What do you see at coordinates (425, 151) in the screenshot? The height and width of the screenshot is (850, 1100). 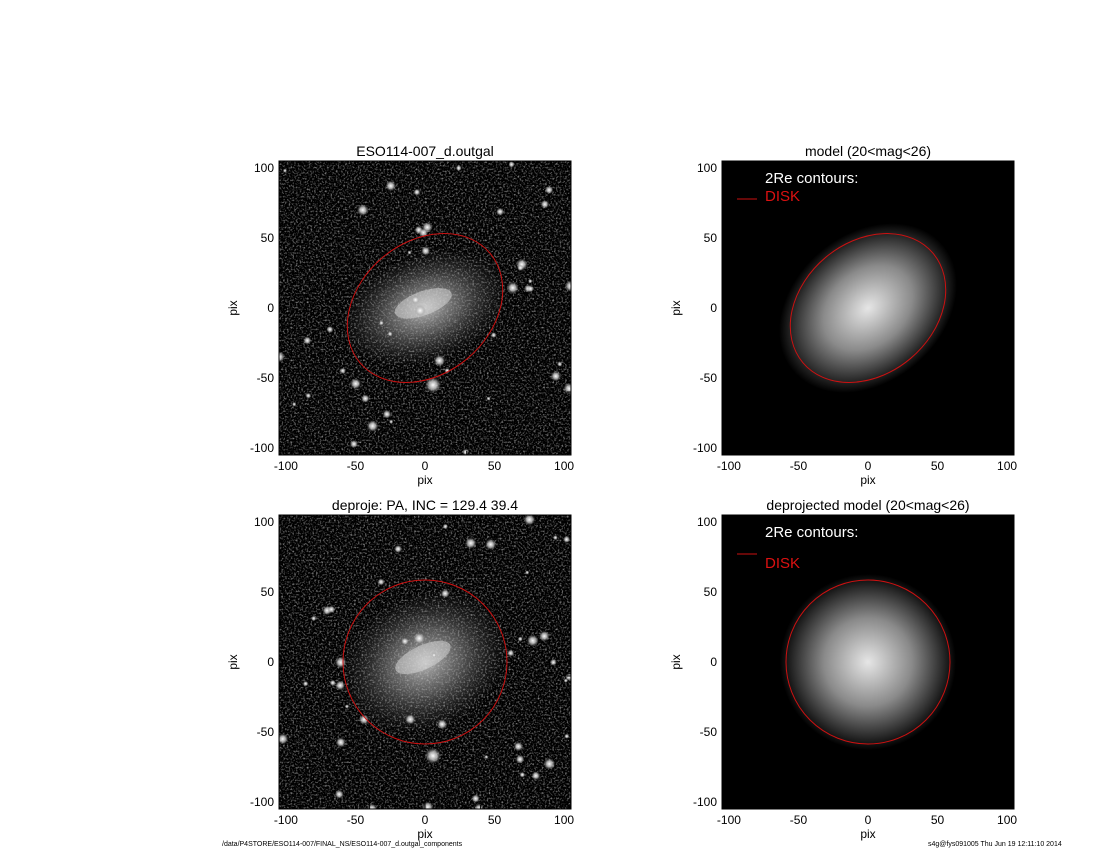 I see `panel-title: ESO114-007_d.outgal` at bounding box center [425, 151].